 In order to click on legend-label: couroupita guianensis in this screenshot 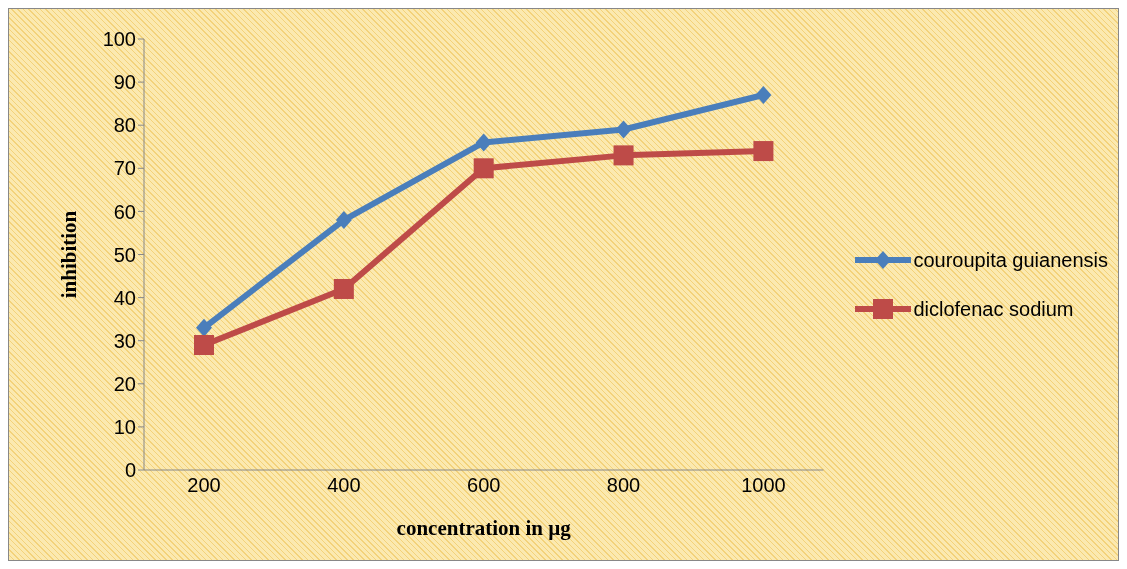, I will do `click(1010, 260)`.